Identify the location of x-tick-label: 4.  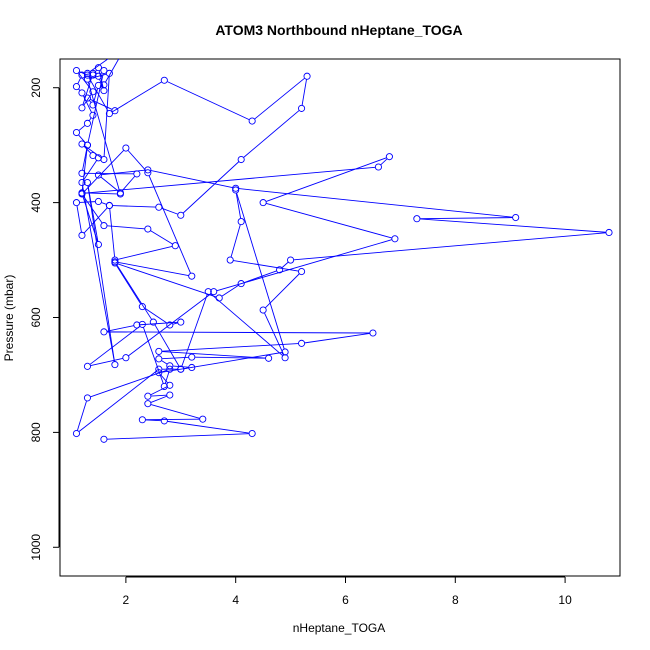
(235, 600).